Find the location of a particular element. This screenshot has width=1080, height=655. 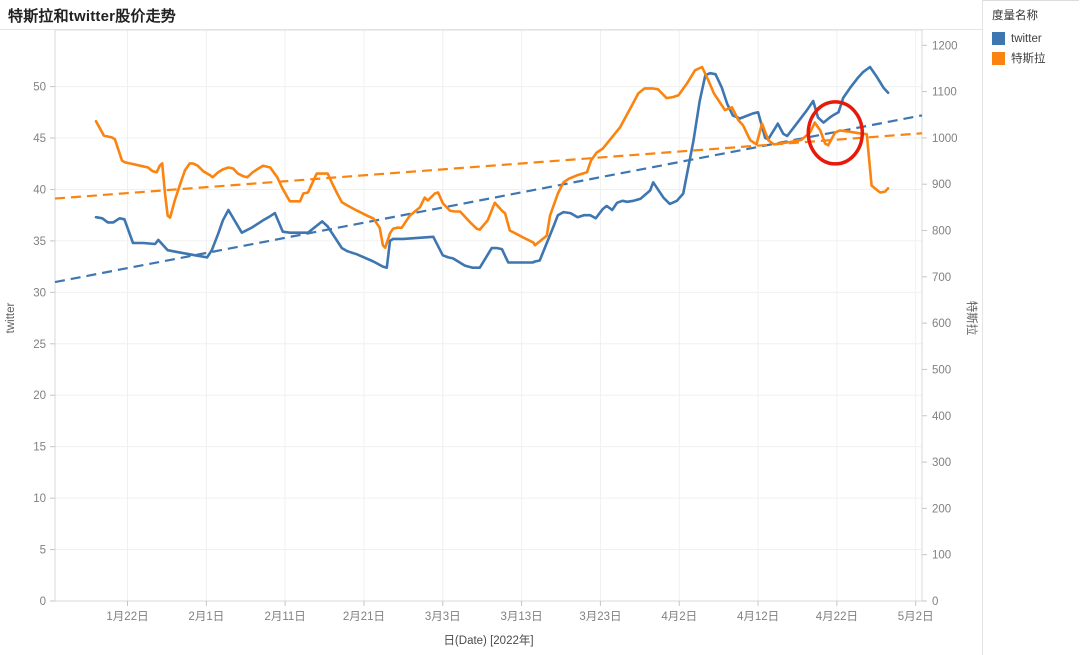

right-axis-tick-label: 600 is located at coordinates (941, 324).